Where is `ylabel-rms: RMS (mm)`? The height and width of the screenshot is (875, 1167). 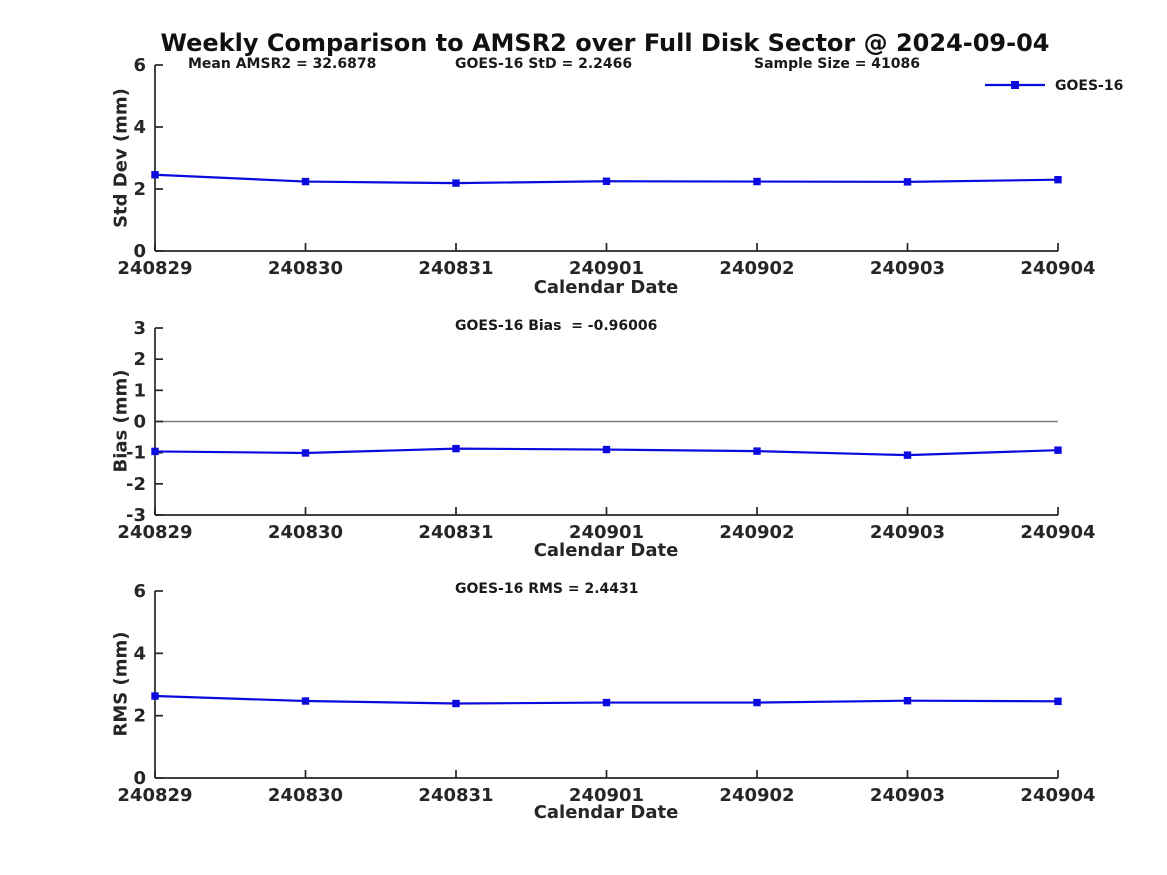 ylabel-rms: RMS (mm) is located at coordinates (121, 684).